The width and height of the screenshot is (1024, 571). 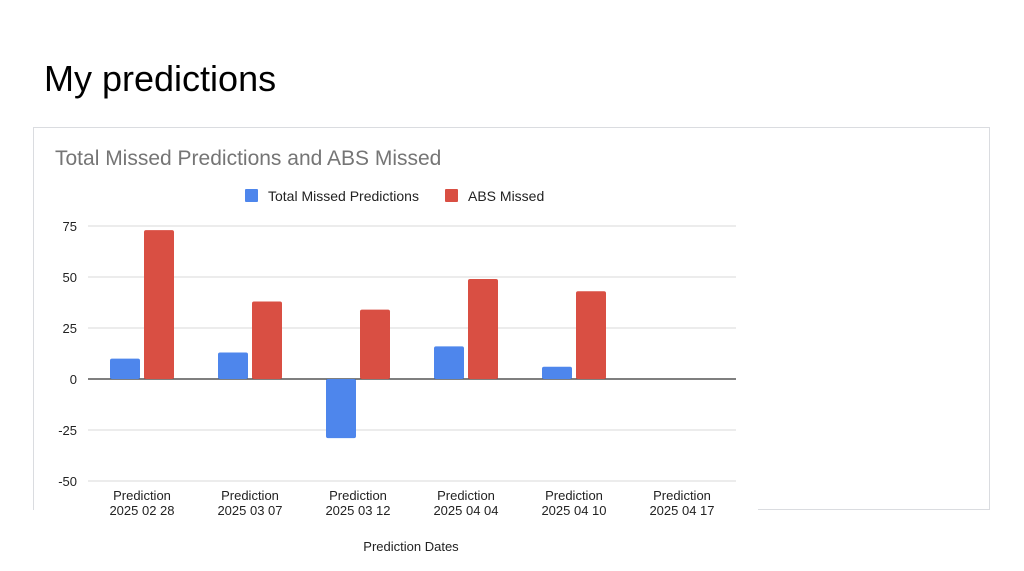 I want to click on x-category-label: 2025 02 28, so click(x=141, y=510).